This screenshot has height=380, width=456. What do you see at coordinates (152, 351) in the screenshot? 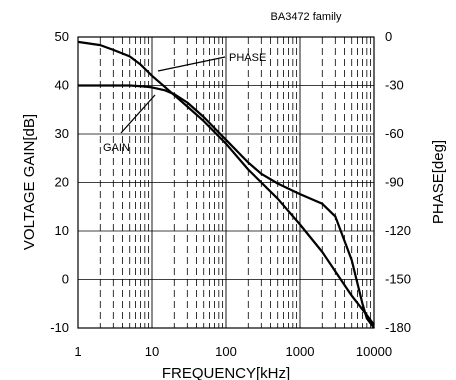
I see `x-tick-label: 10` at bounding box center [152, 351].